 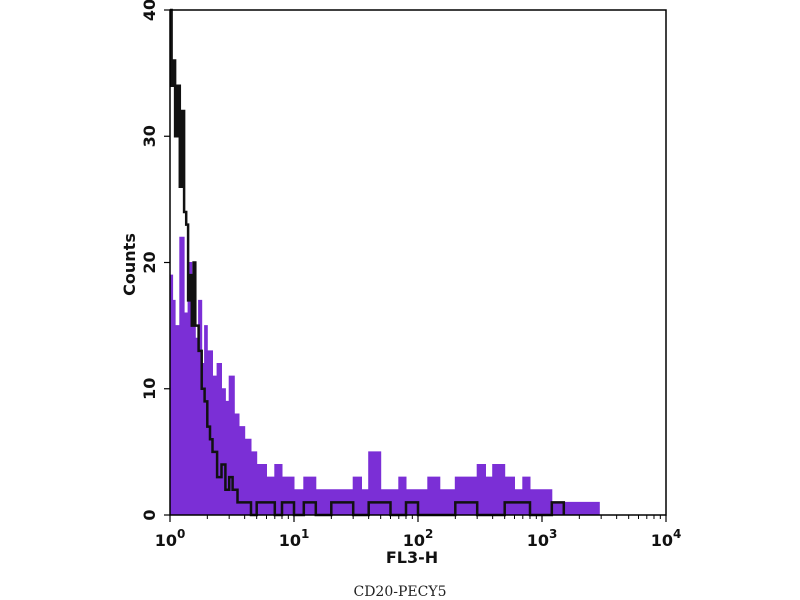 I want to click on y-tick-label: 30, so click(x=149, y=136).